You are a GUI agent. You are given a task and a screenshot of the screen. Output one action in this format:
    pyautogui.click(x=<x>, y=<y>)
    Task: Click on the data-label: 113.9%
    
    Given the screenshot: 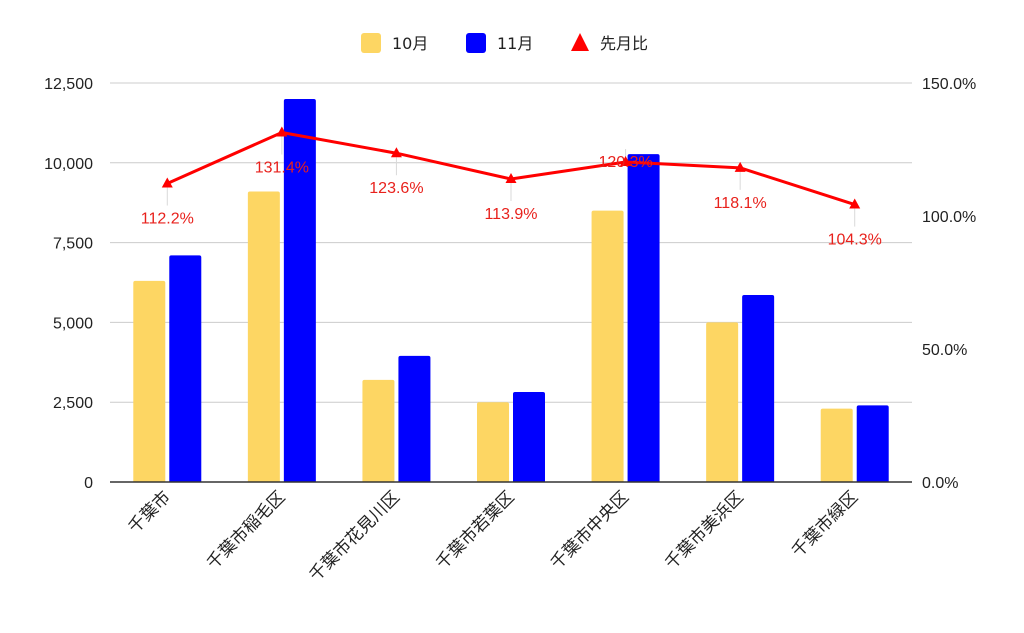 What is the action you would take?
    pyautogui.click(x=510, y=214)
    